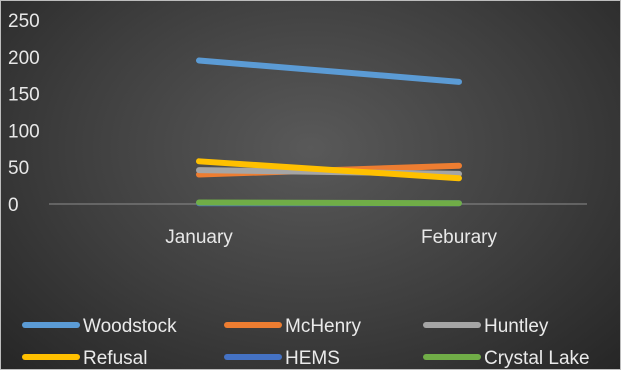  I want to click on legend-label: McHenry, so click(323, 326).